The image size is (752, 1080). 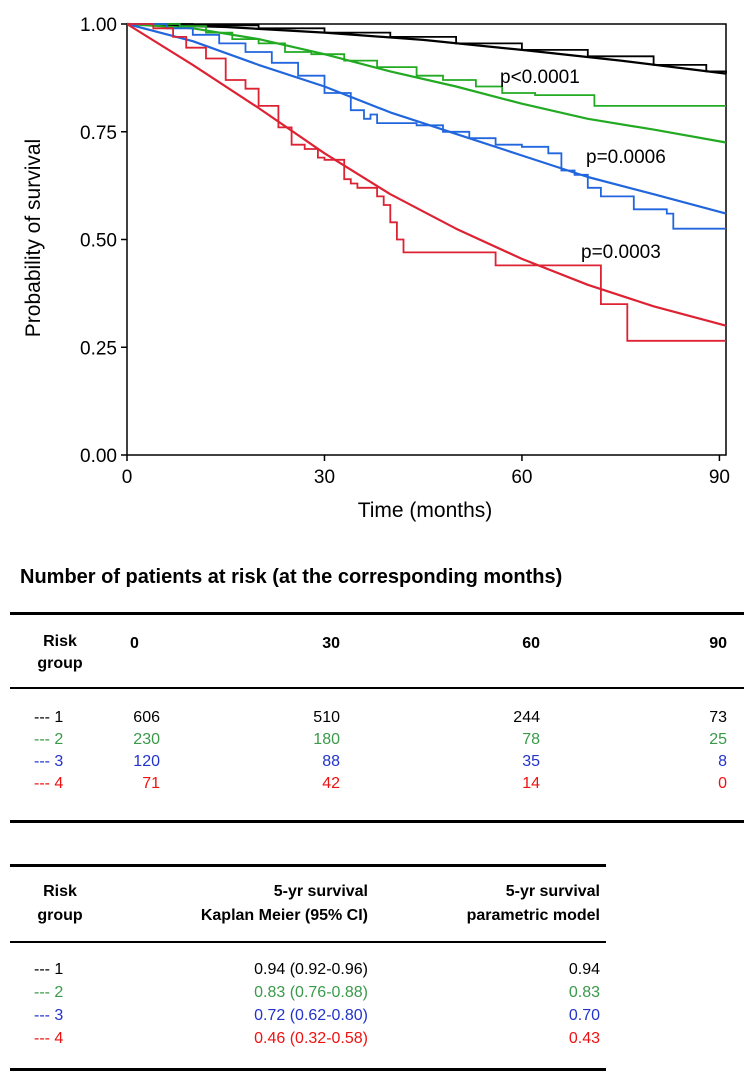 I want to click on risk-count-month-90: 0, so click(x=722, y=783).